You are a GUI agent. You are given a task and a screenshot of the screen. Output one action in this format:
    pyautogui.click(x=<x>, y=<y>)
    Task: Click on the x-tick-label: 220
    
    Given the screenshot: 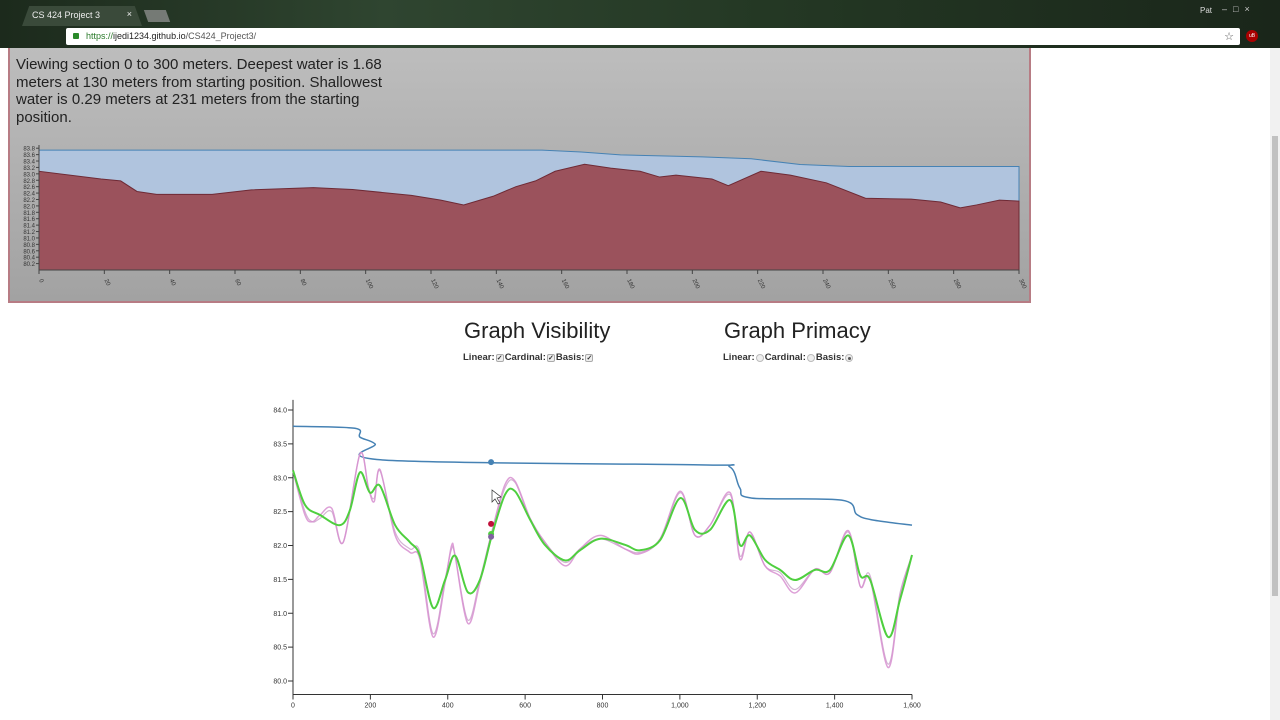 What is the action you would take?
    pyautogui.click(x=761, y=284)
    